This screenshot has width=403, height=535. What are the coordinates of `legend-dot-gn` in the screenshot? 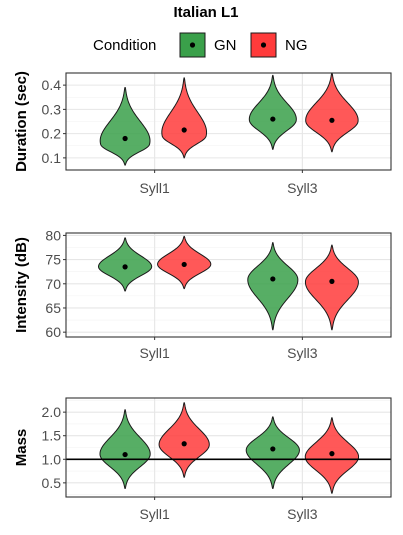 It's located at (192, 45).